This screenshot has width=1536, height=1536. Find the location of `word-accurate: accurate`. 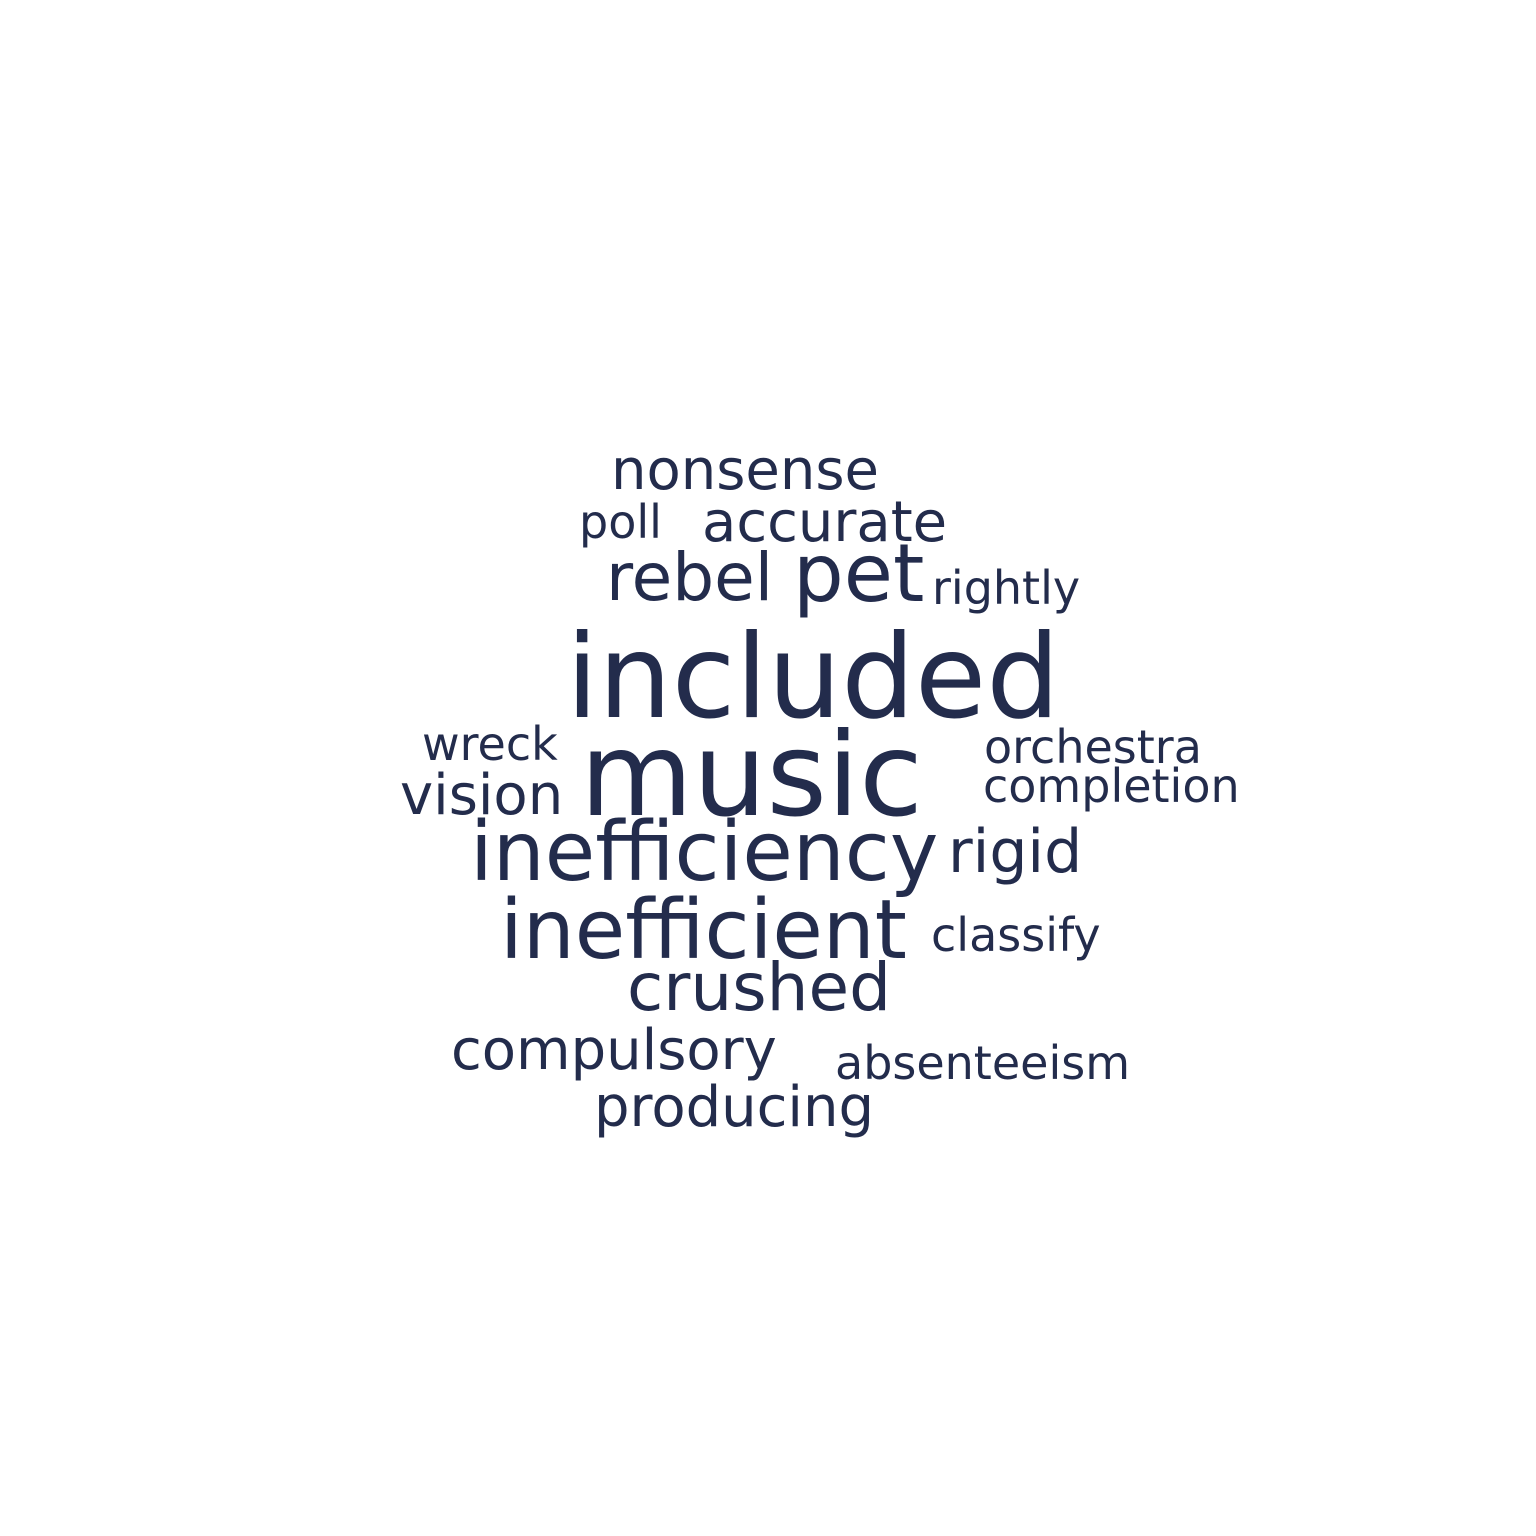

word-accurate: accurate is located at coordinates (824, 522).